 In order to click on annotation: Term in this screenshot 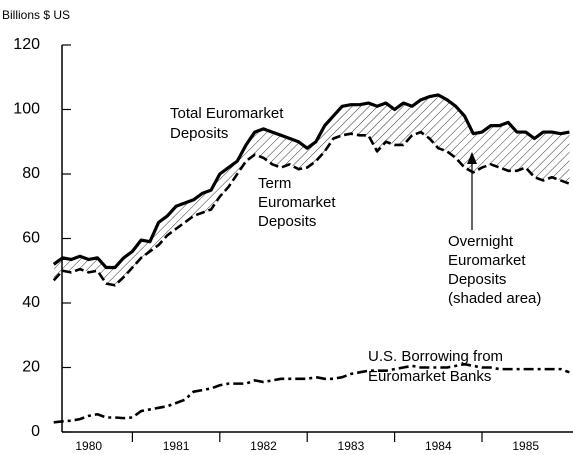, I will do `click(274, 183)`.